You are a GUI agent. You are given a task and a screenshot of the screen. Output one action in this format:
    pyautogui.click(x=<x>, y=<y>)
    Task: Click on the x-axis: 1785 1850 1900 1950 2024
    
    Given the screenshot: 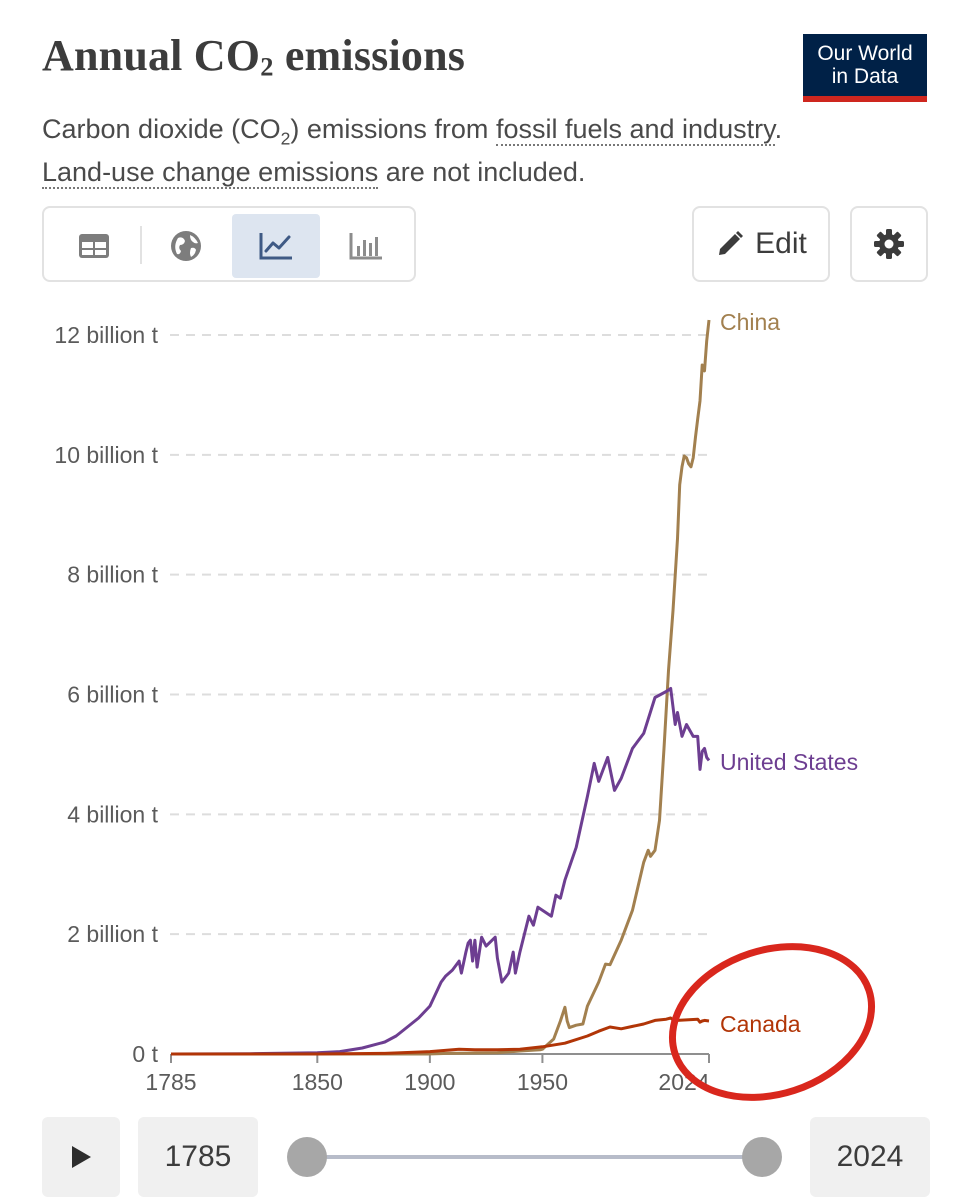 What is the action you would take?
    pyautogui.click(x=427, y=1074)
    